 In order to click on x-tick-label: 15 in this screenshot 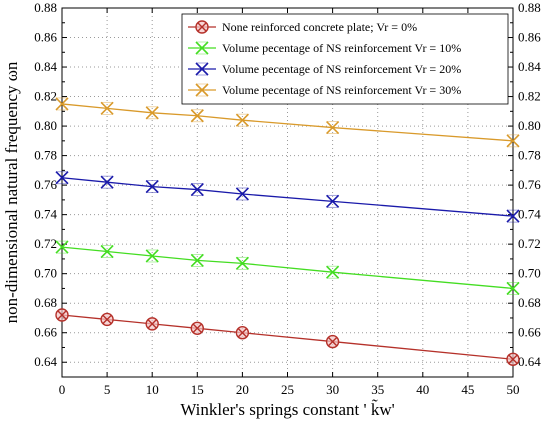, I will do `click(197, 389)`.